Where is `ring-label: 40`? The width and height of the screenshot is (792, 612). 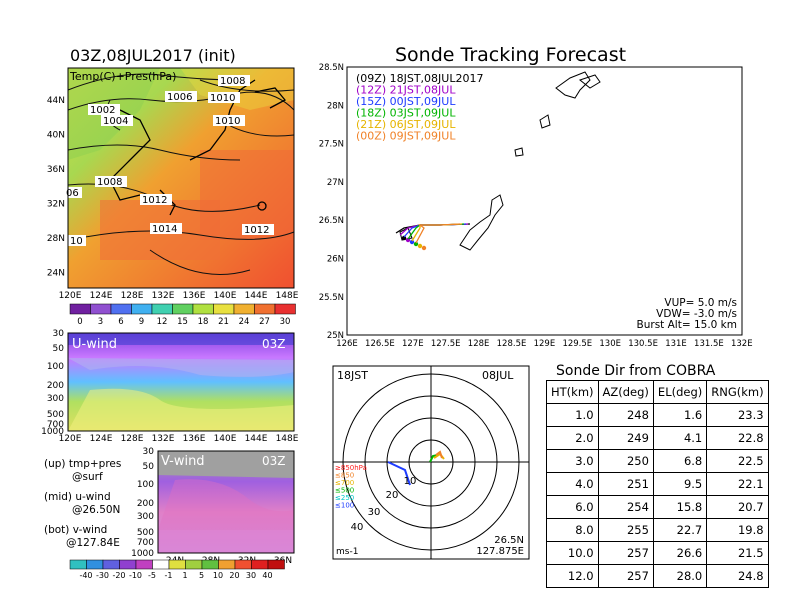 ring-label: 40 is located at coordinates (357, 527).